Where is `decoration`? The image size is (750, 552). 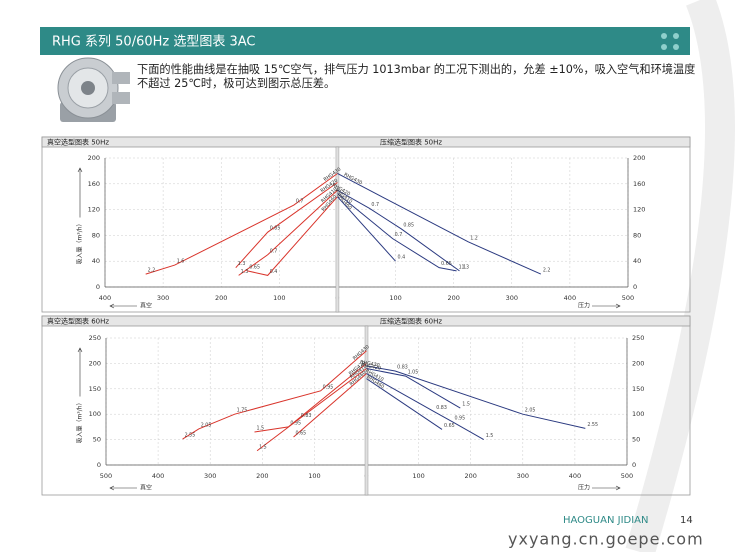 decoration is located at coordinates (680, 276).